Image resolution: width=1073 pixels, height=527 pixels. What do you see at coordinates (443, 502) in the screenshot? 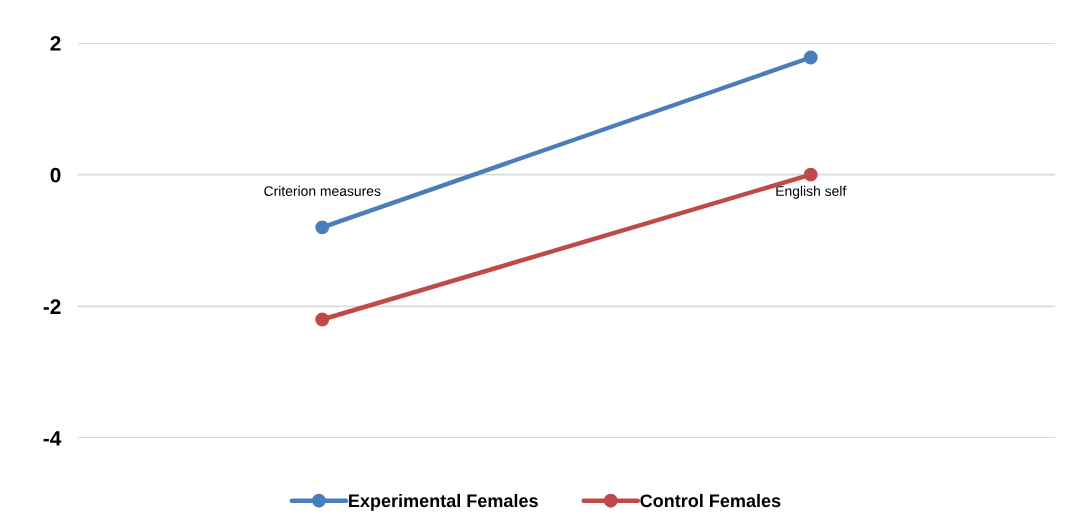
I see `legend-label: Experimental Females` at bounding box center [443, 502].